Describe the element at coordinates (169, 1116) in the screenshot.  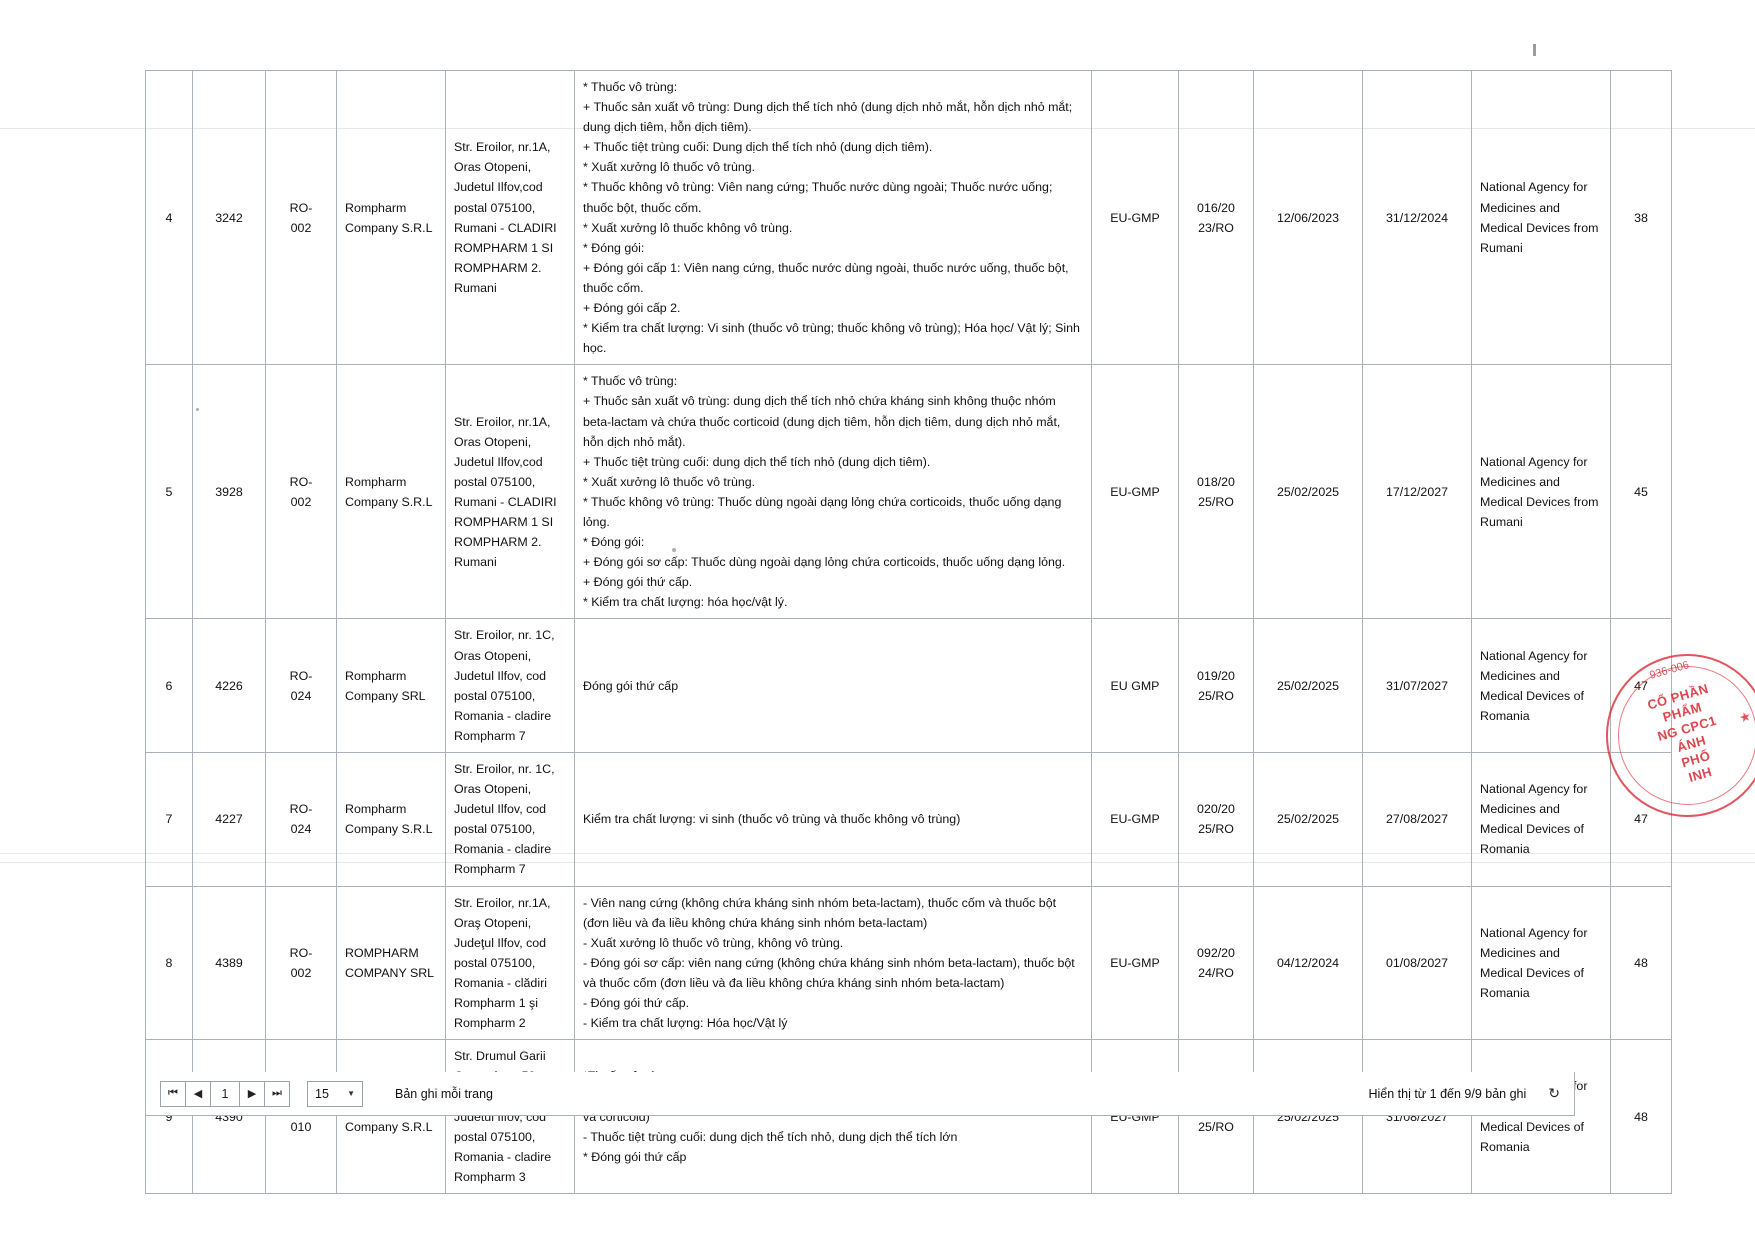
I see `cell-index: 9` at that location.